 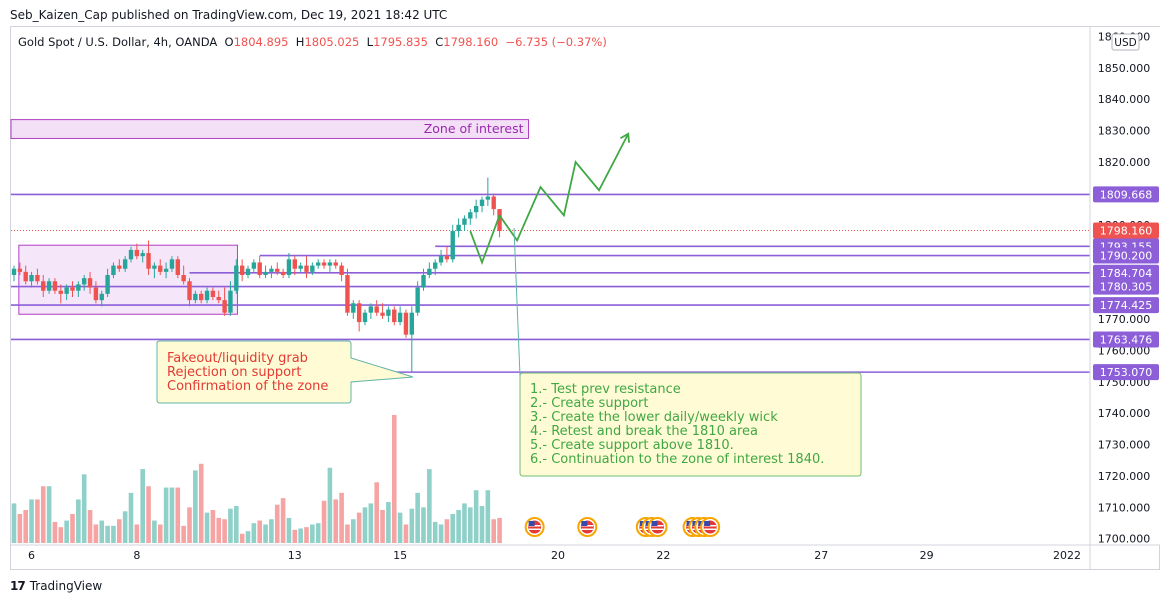 I want to click on plan-callout-line: 5.- Create support above 1810., so click(x=632, y=445).